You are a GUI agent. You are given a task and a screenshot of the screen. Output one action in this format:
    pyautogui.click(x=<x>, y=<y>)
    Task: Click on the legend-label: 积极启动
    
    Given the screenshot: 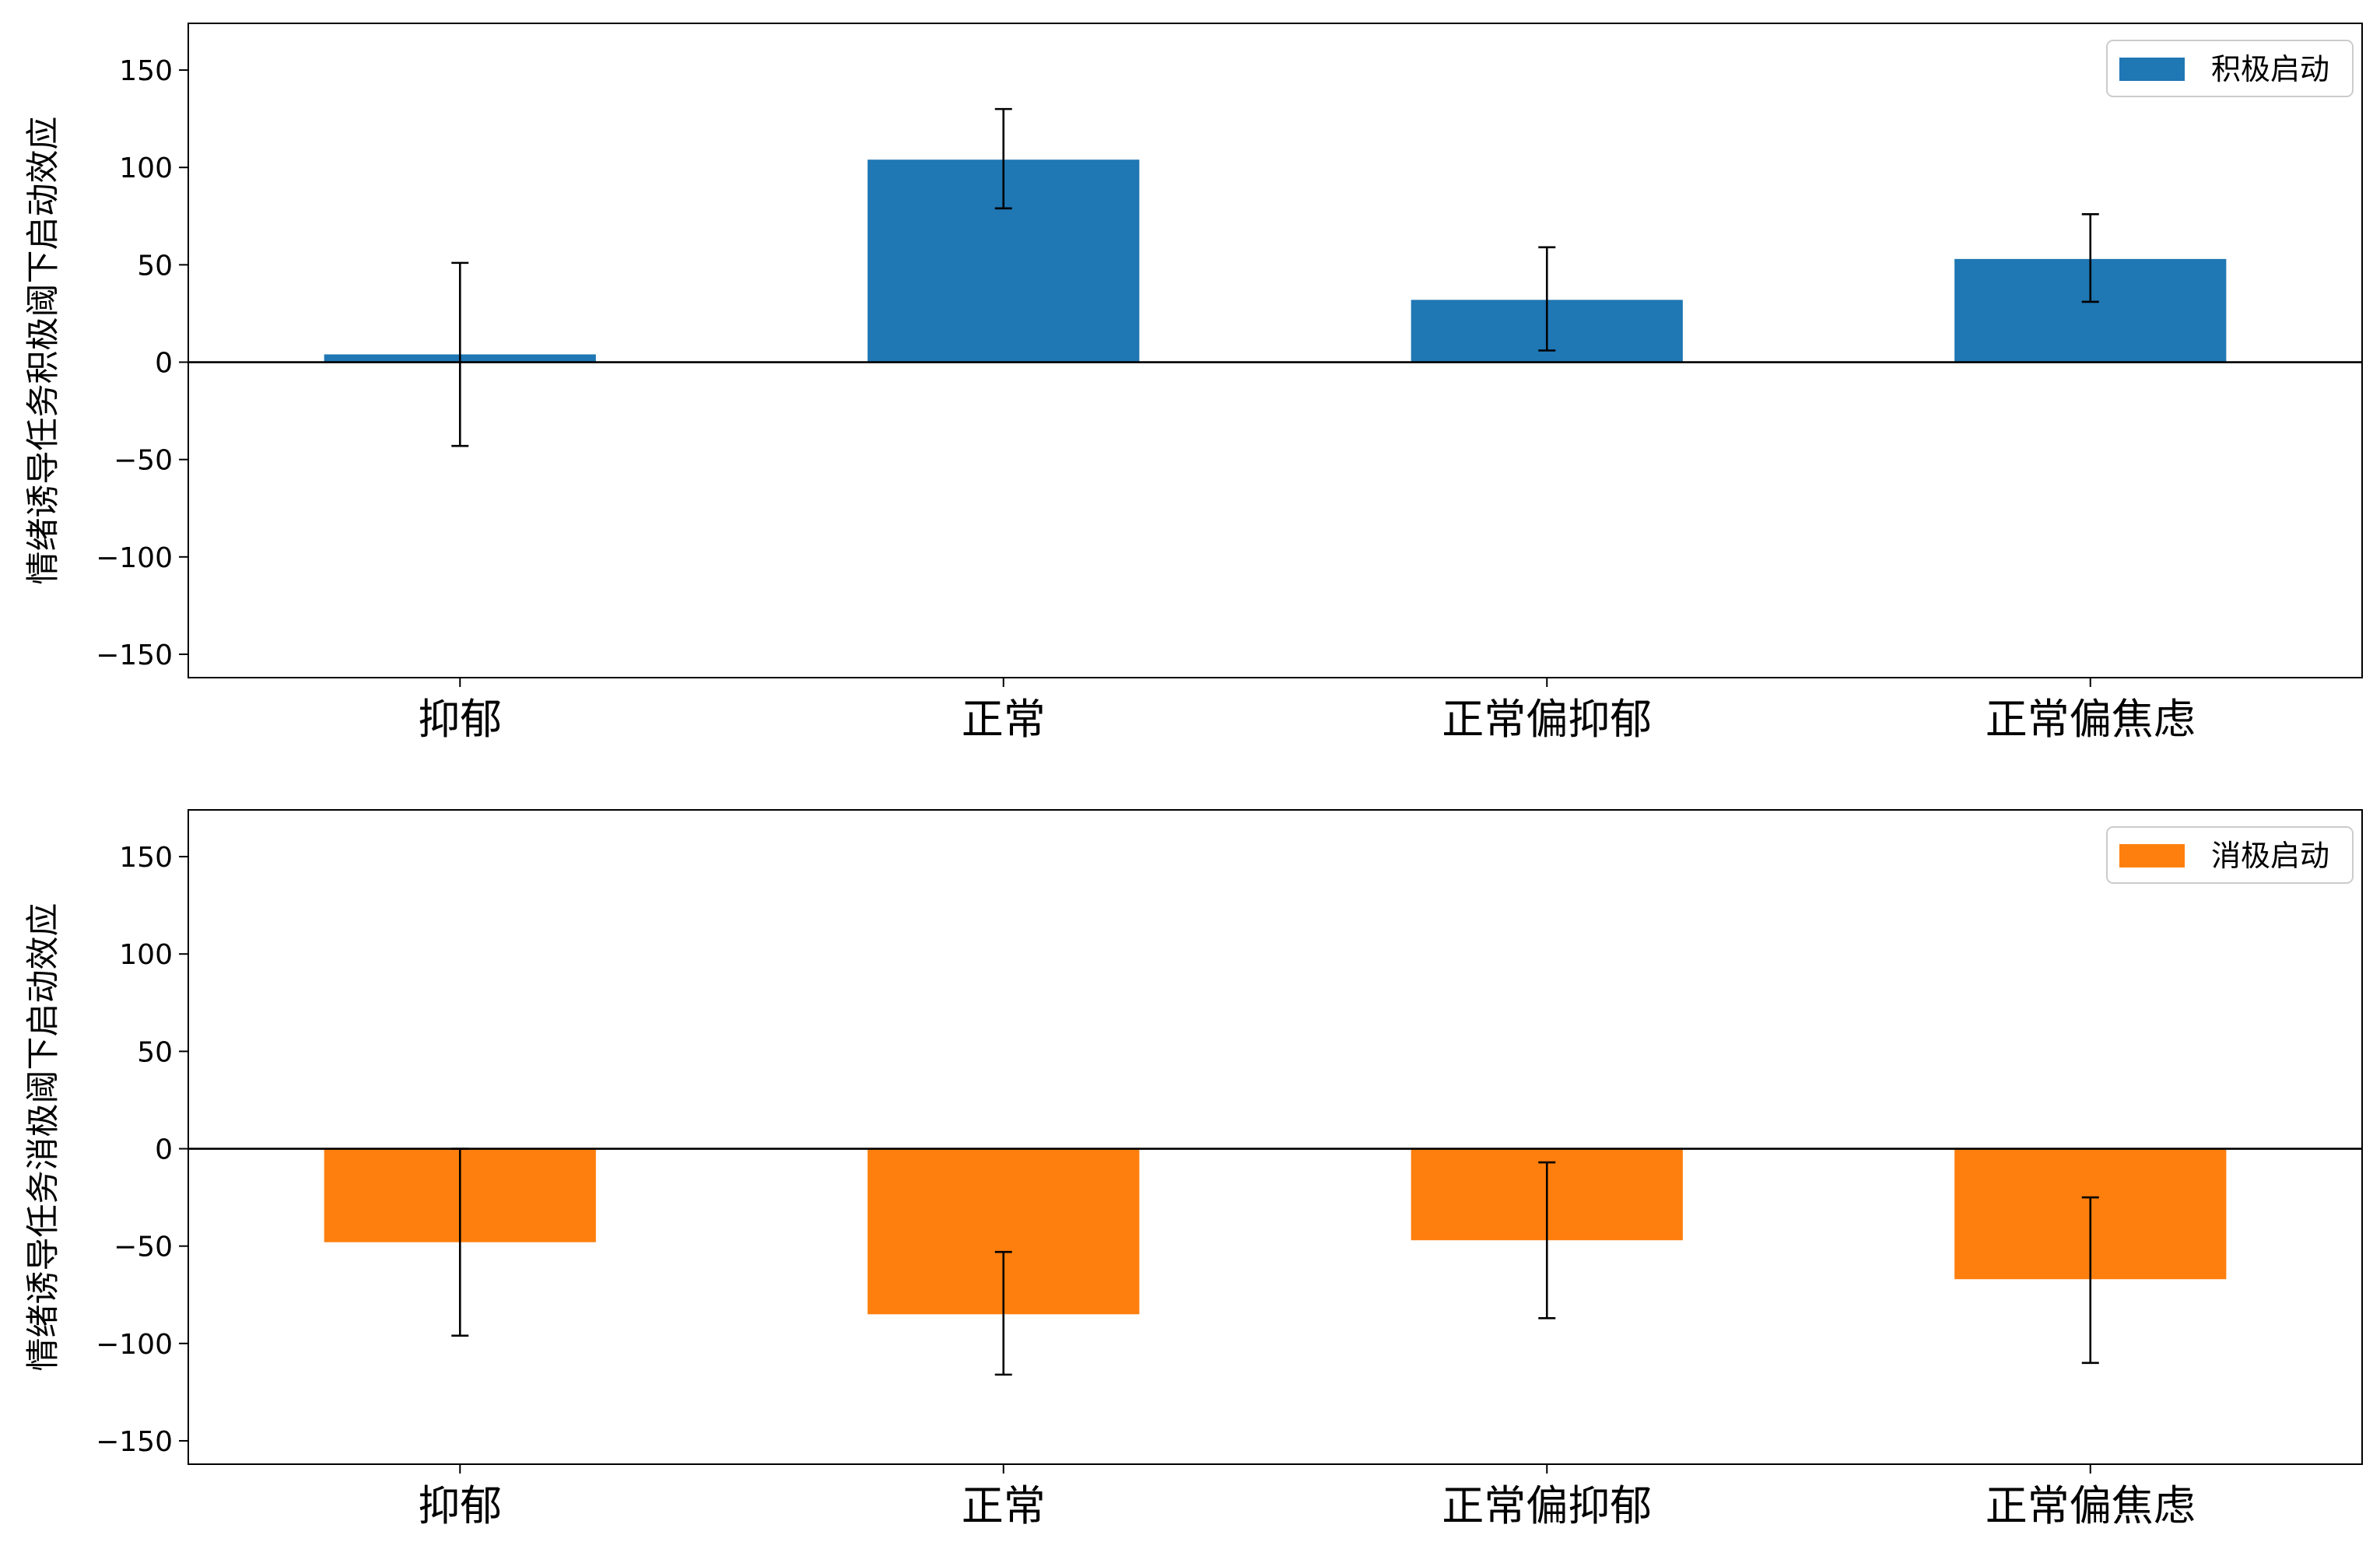 What is the action you would take?
    pyautogui.click(x=2270, y=69)
    